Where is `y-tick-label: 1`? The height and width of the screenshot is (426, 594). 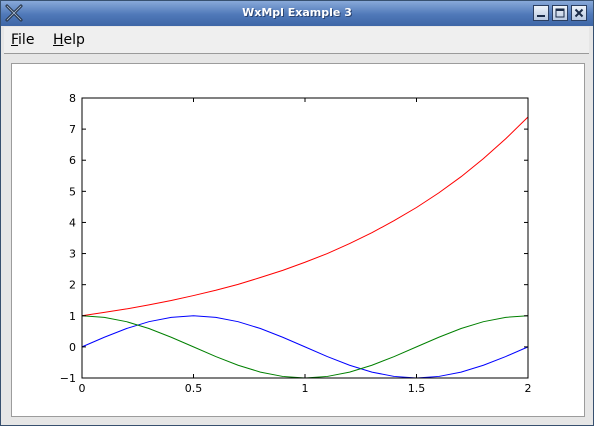 y-tick-label: 1 is located at coordinates (72, 316).